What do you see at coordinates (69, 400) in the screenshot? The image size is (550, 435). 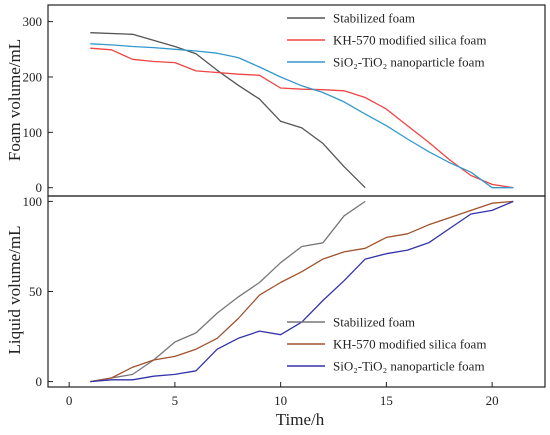 I see `x-tick-label: 0` at bounding box center [69, 400].